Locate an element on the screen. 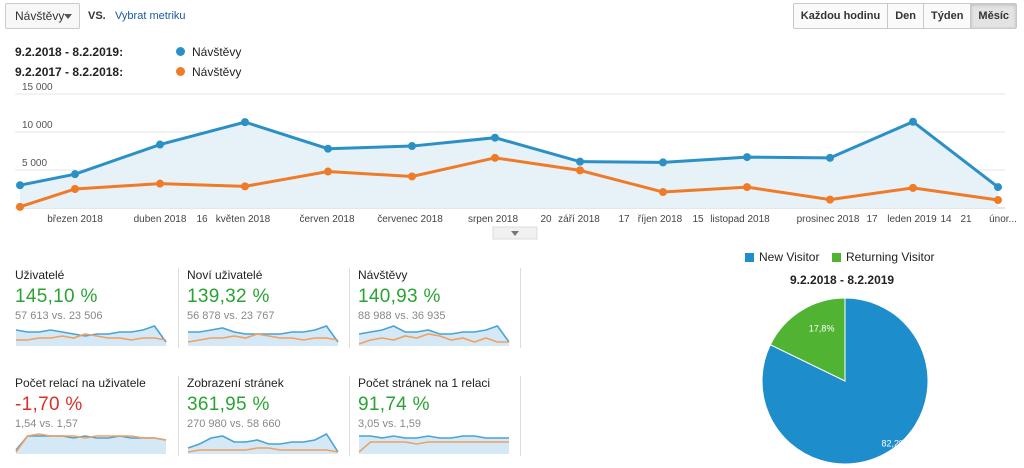 The image size is (1024, 468). x-tick-label: 15 is located at coordinates (698, 219).